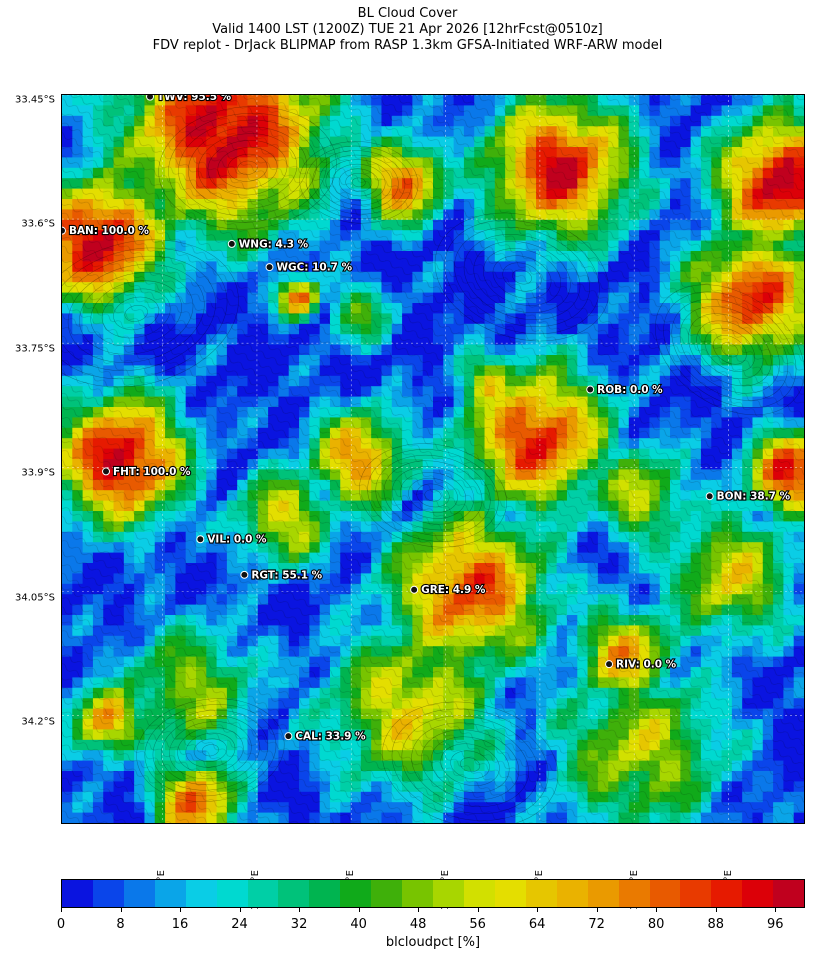 The height and width of the screenshot is (962, 815). I want to click on title-line-1: BL Cloud Cover, so click(407, 13).